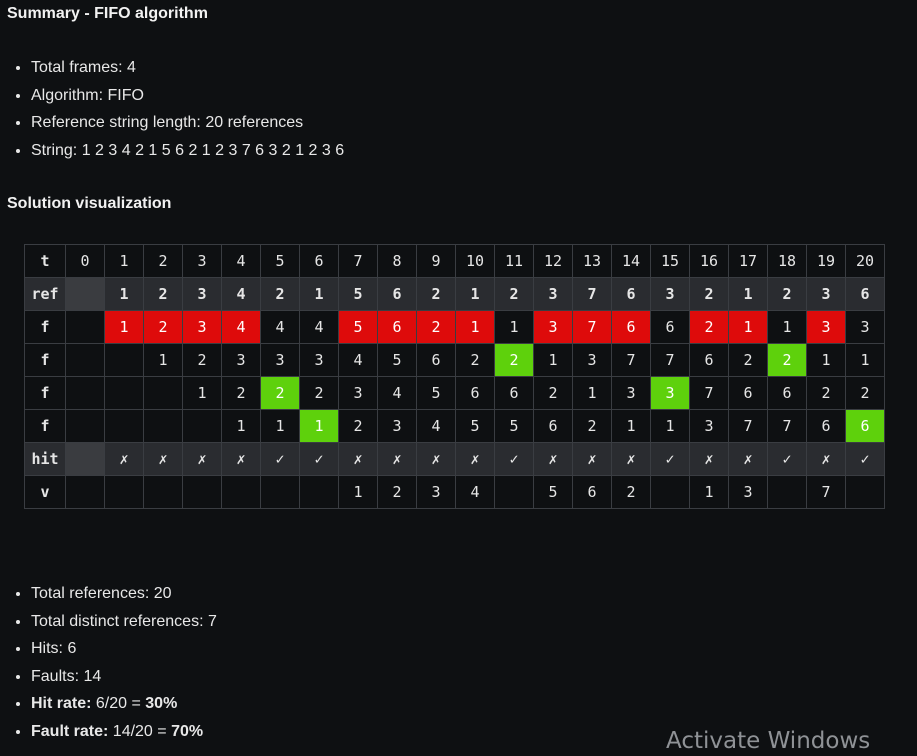  What do you see at coordinates (187, 731) in the screenshot?
I see `fault-rate-value: 70%` at bounding box center [187, 731].